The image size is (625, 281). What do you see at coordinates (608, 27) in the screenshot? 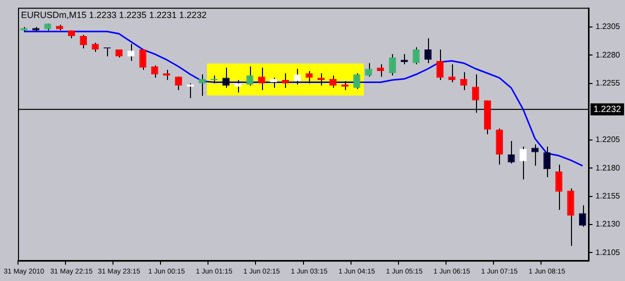
I see `y-tick-label: 1.2305` at bounding box center [608, 27].